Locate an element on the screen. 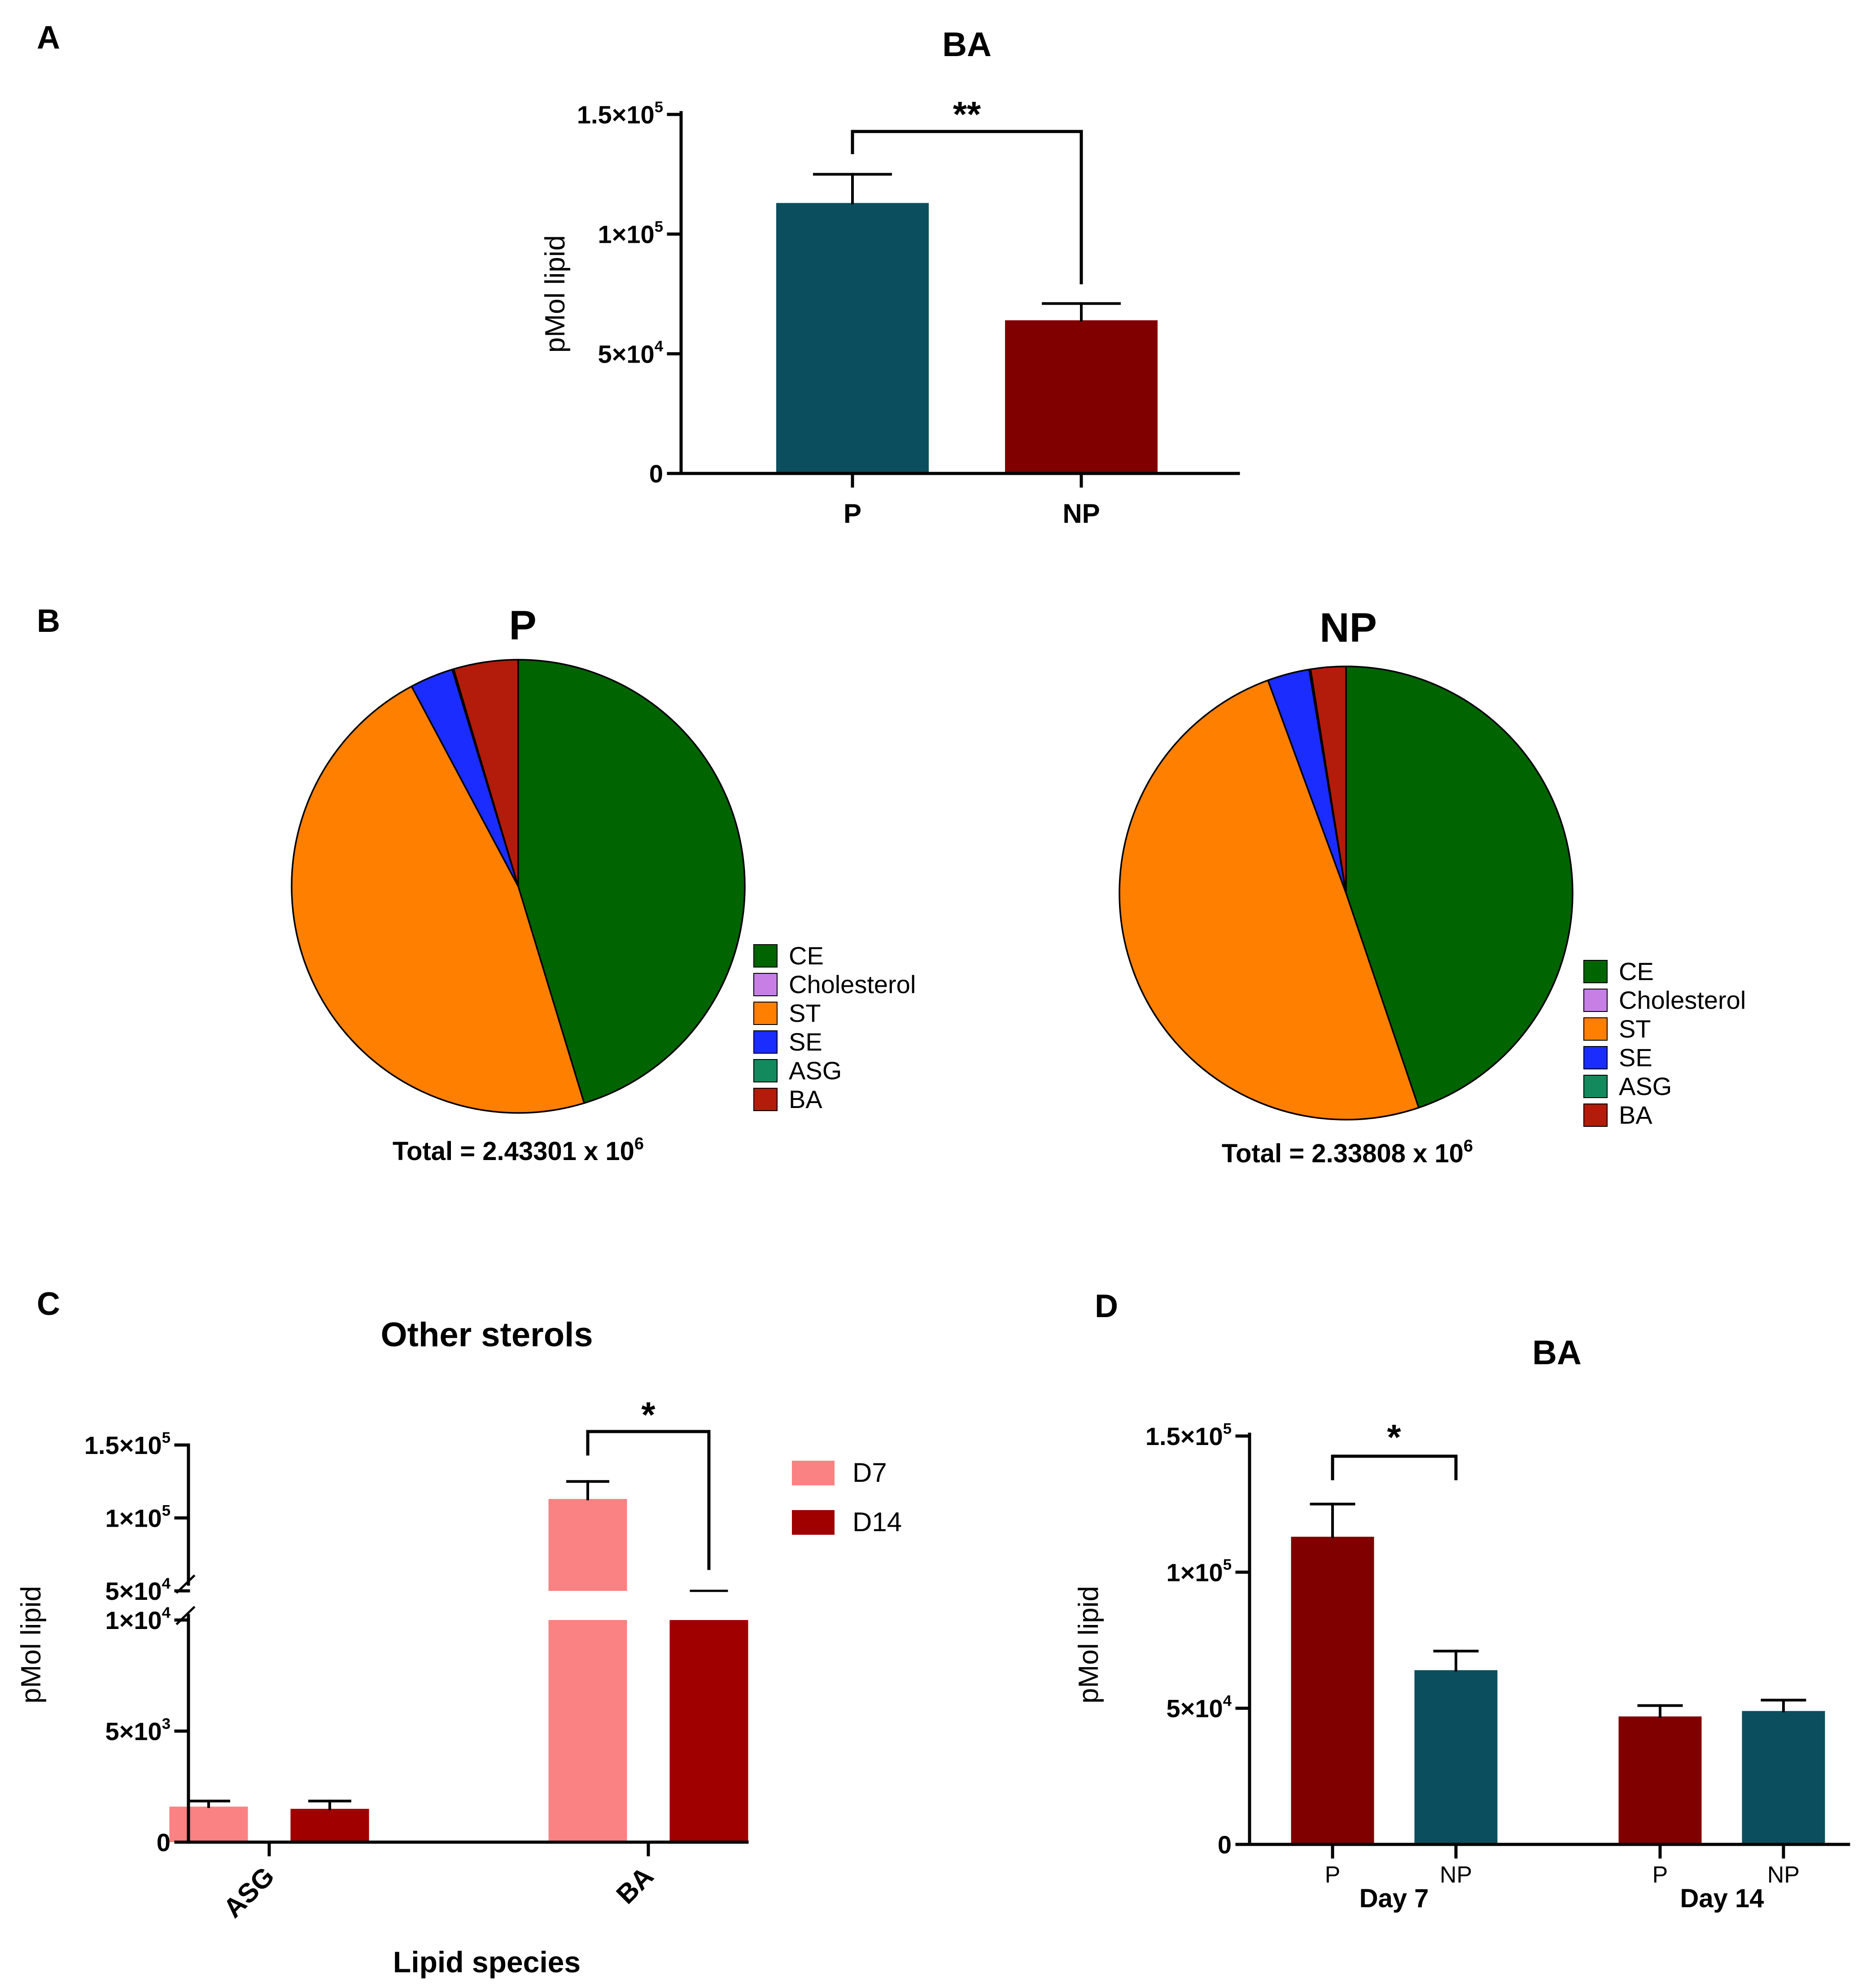 The height and width of the screenshot is (1988, 1875). panelD-bar-3-NP is located at coordinates (1783, 1777).